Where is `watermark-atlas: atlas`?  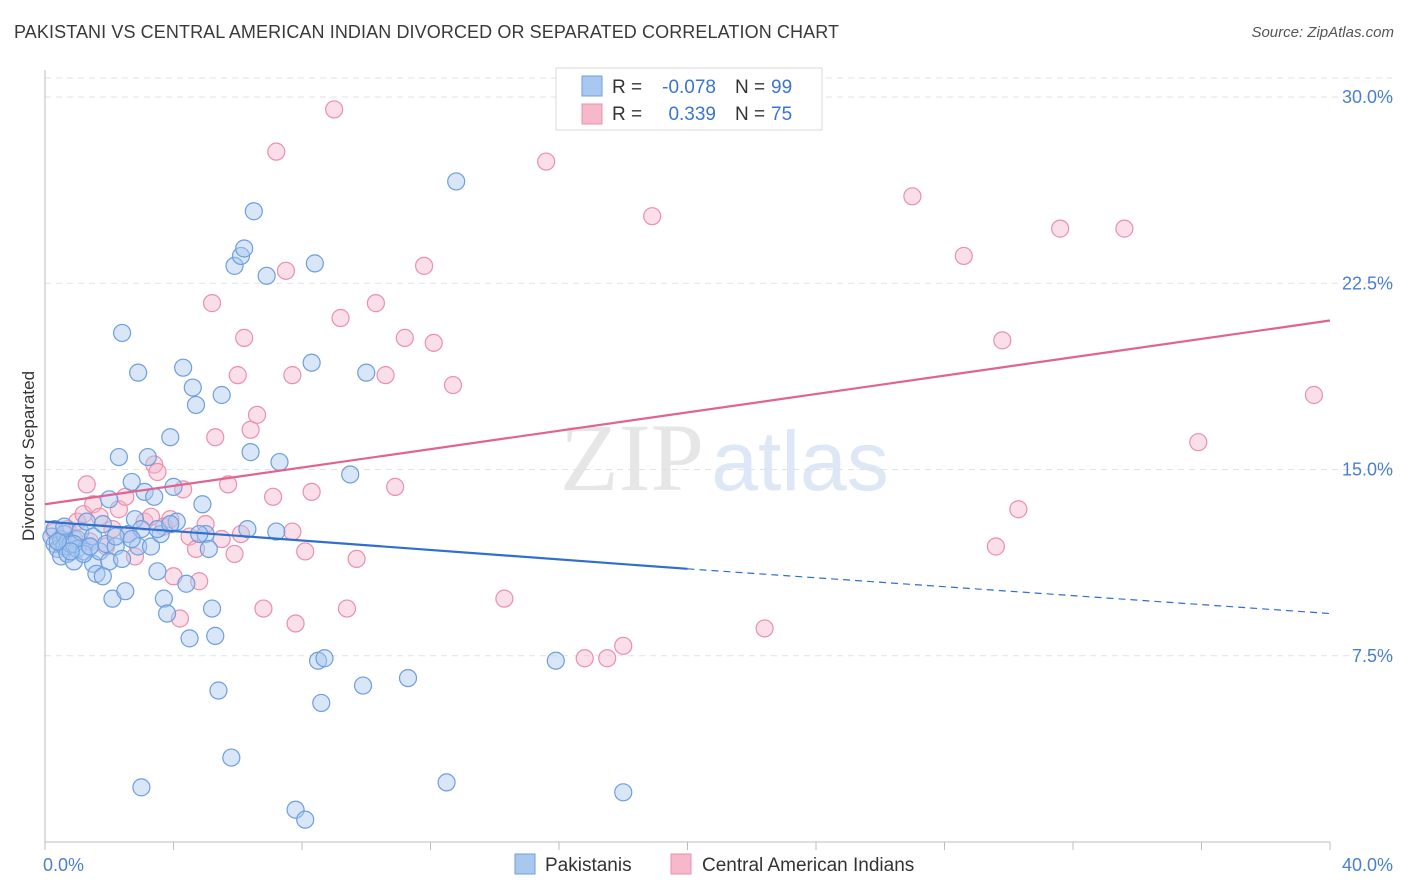 watermark-atlas: atlas is located at coordinates (799, 461).